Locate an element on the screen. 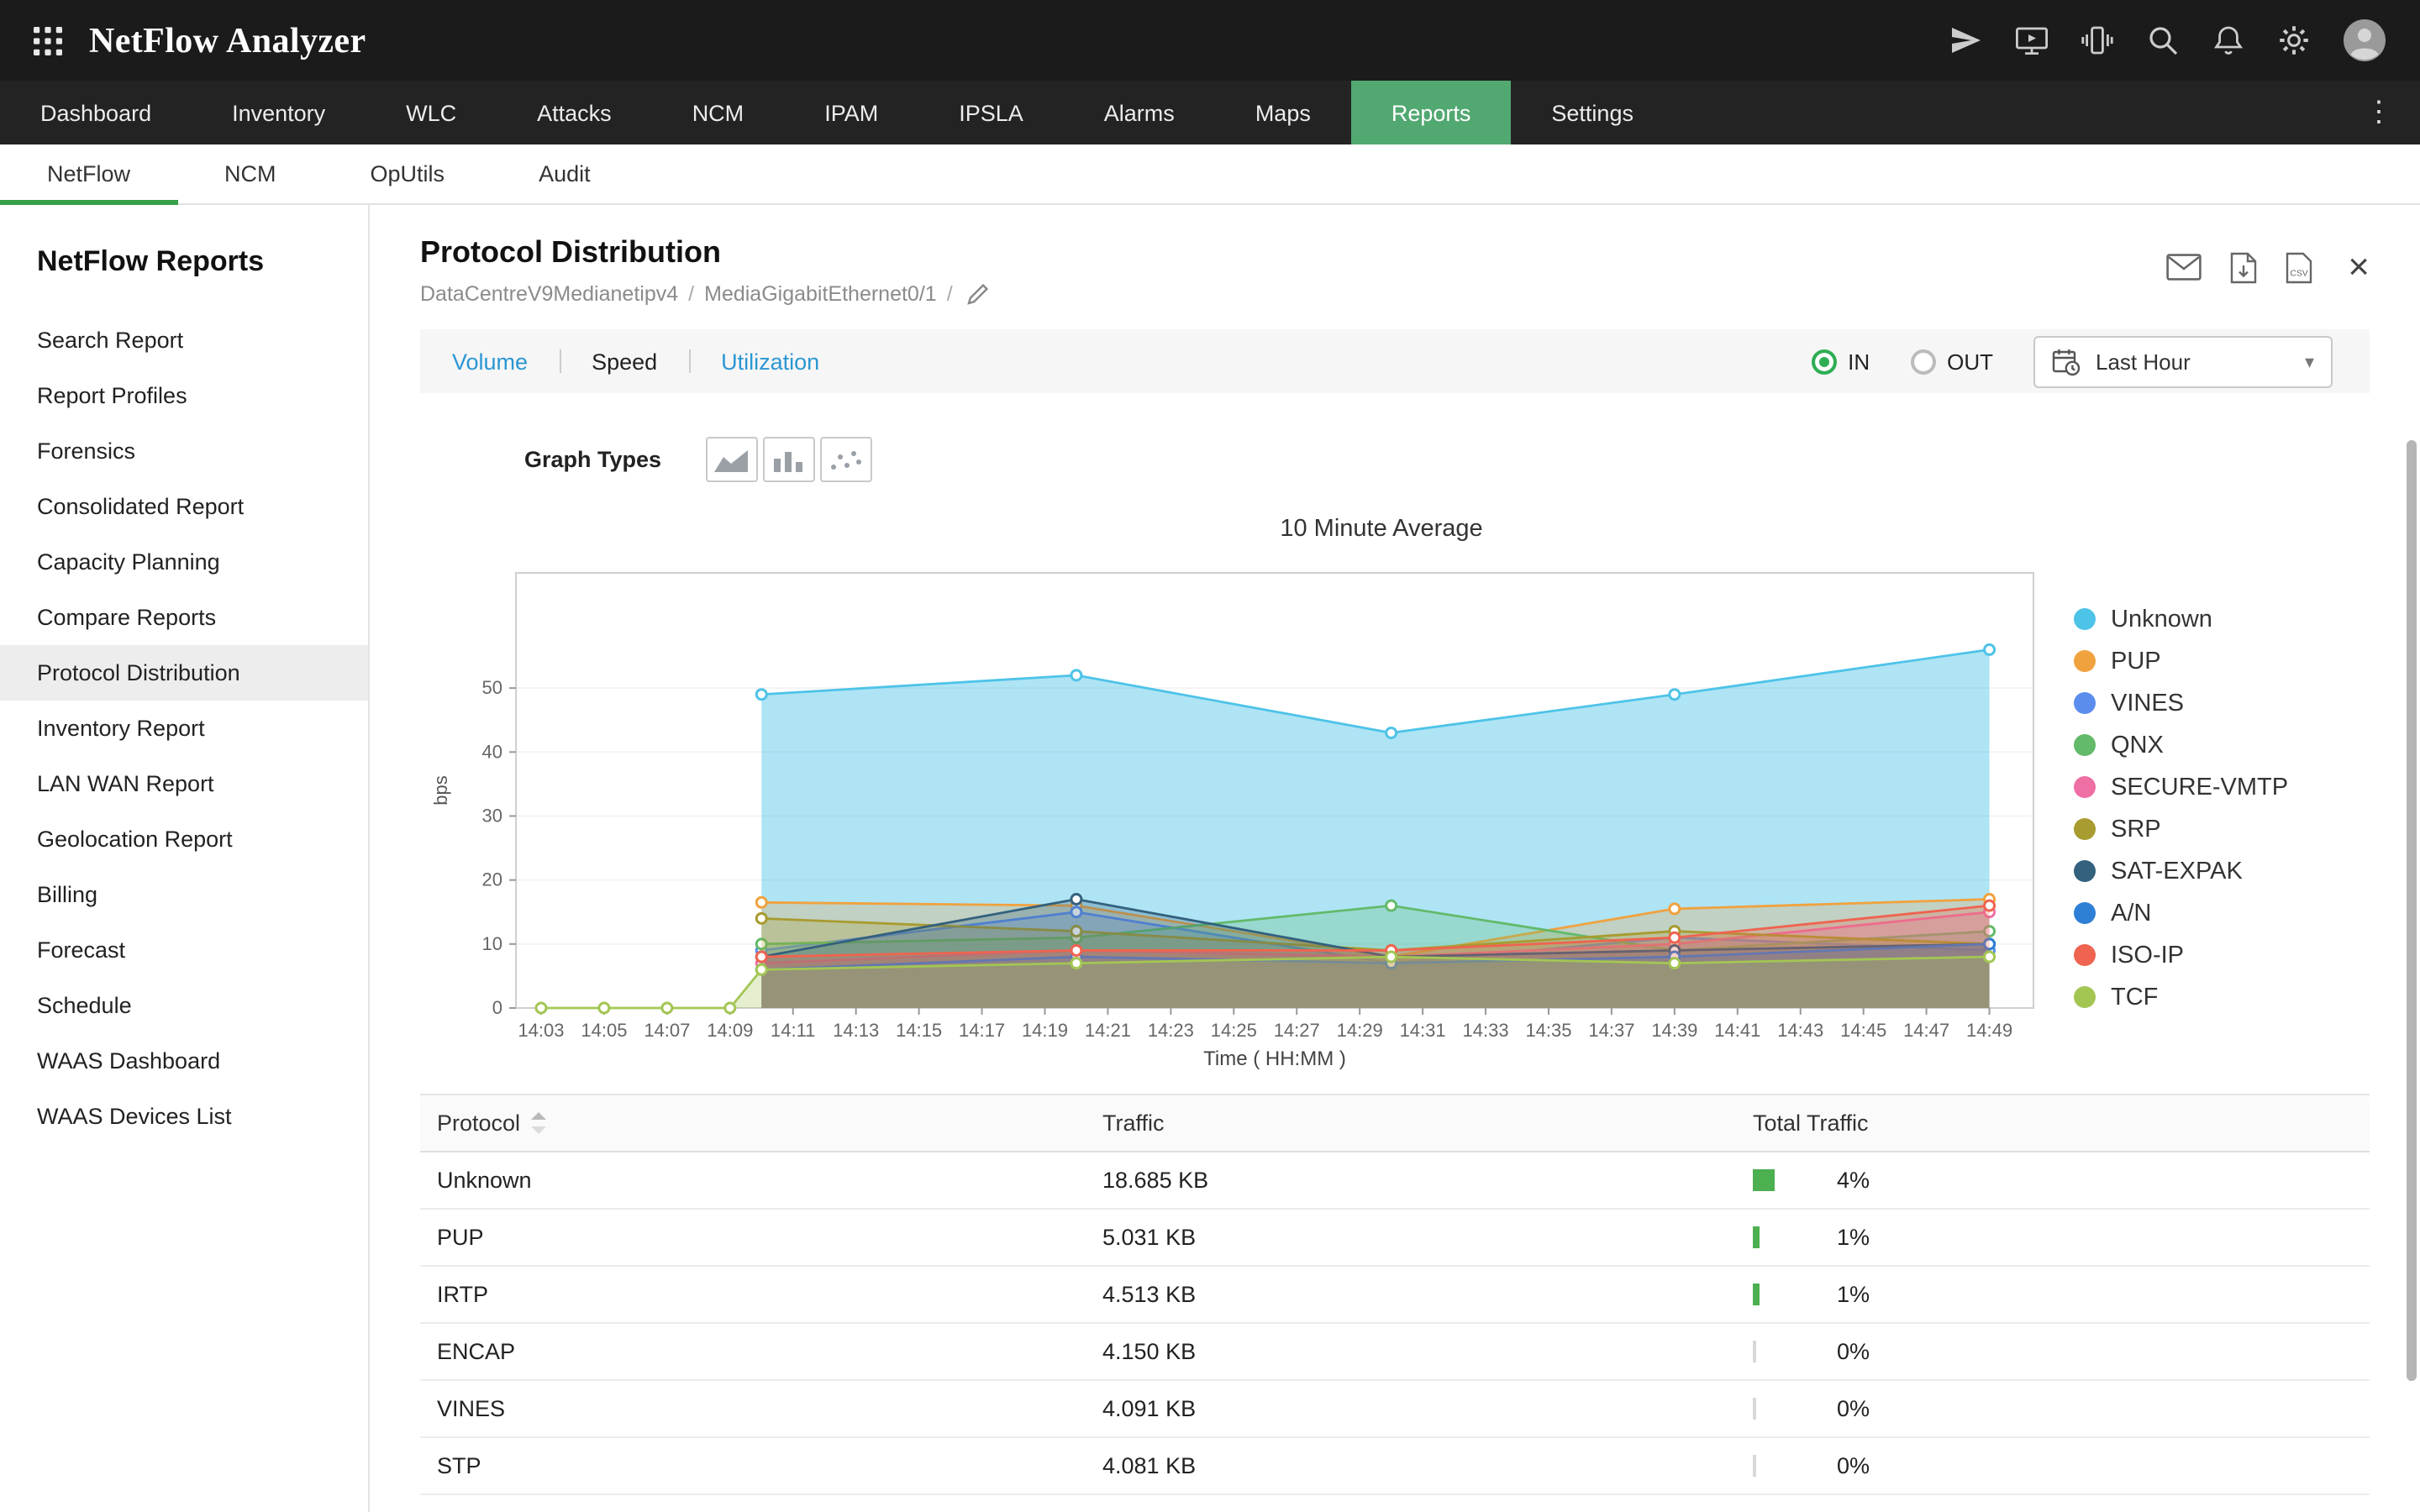  sidebar-item-compare-reports: Compare Reports is located at coordinates (127, 617).